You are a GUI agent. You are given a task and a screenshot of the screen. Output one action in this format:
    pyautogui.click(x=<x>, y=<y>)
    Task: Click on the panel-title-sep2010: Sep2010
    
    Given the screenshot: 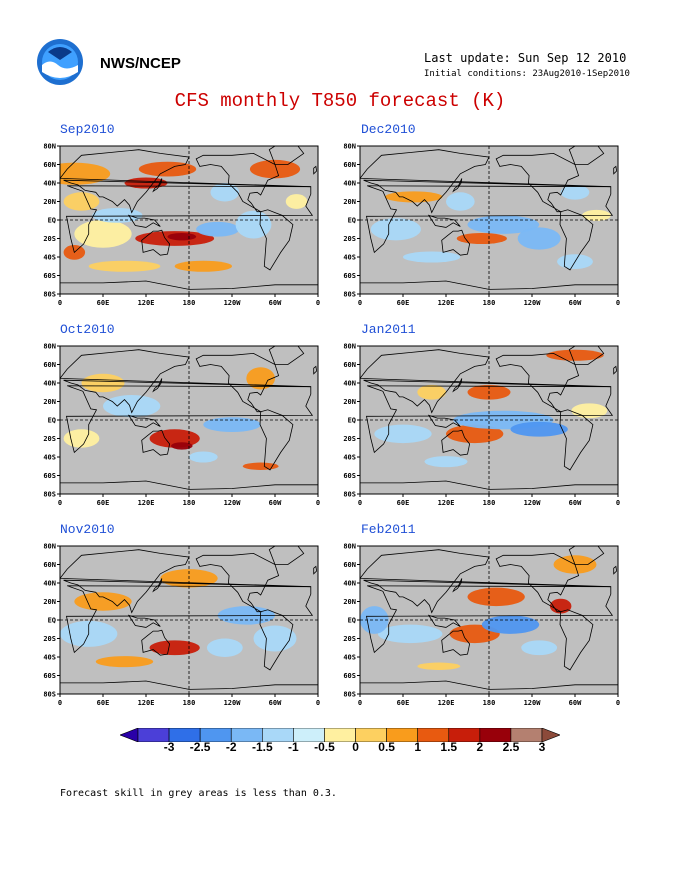 What is the action you would take?
    pyautogui.click(x=87, y=129)
    